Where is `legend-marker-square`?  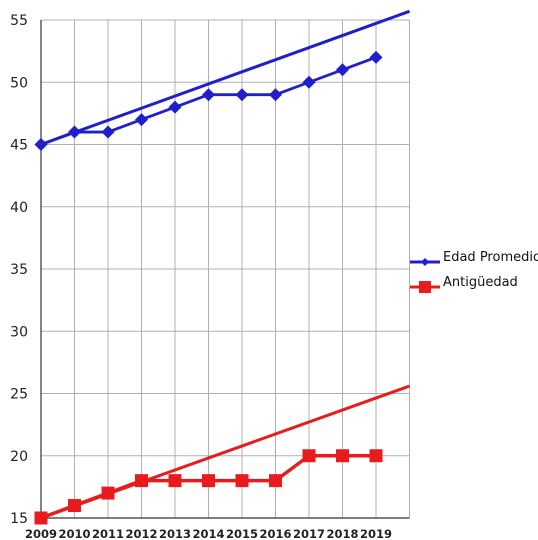 legend-marker-square is located at coordinates (425, 287).